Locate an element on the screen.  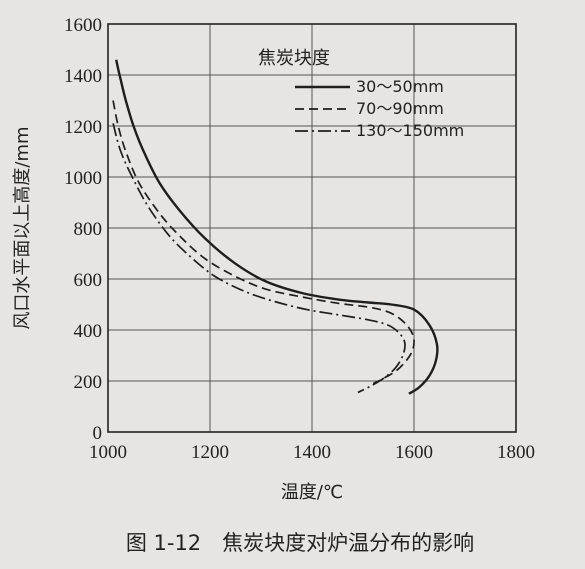
x-tick-label: 1600 is located at coordinates (414, 452).